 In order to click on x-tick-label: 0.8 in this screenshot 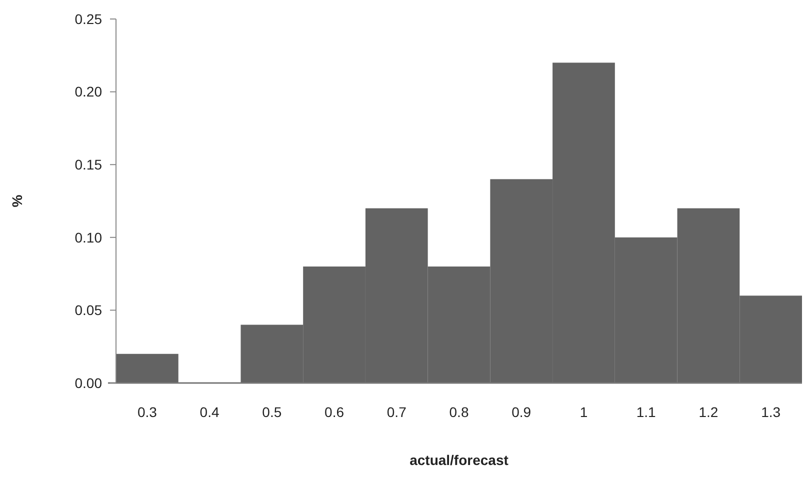, I will do `click(459, 412)`.